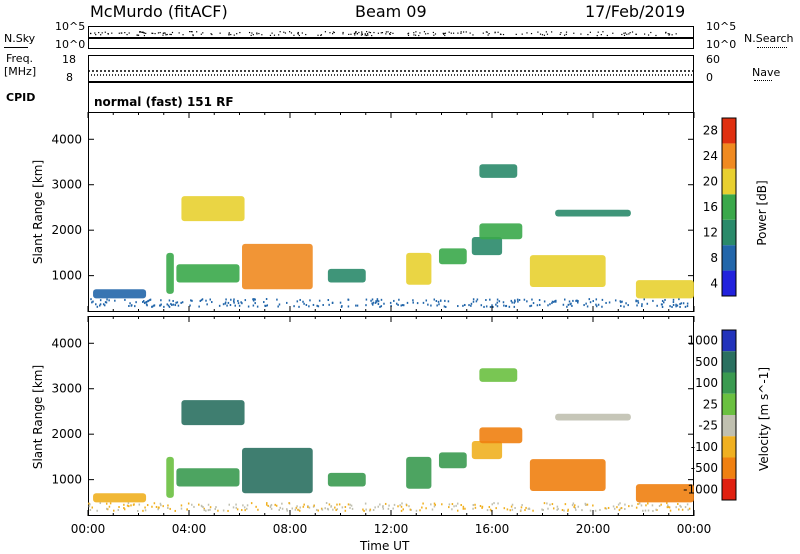  Describe the element at coordinates (66, 389) in the screenshot. I see `velocity-ytick-label: 3000` at that location.